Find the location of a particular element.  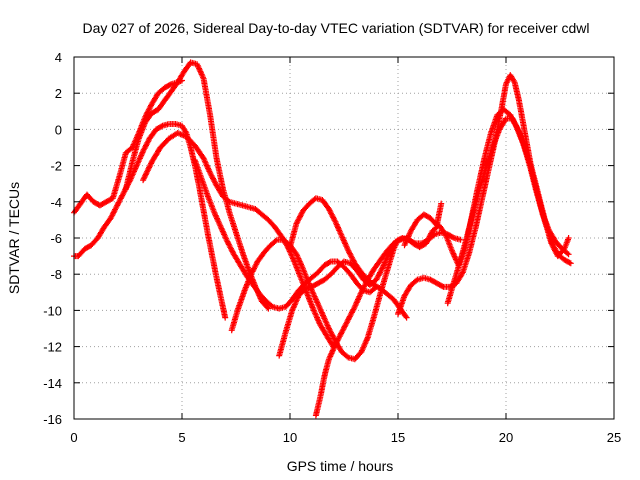

y-tick-label: 0 is located at coordinates (58, 129).